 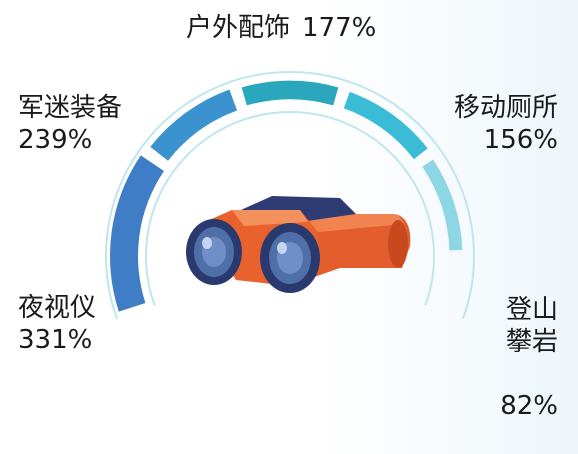 I want to click on segment-value: 177%, so click(x=339, y=28).